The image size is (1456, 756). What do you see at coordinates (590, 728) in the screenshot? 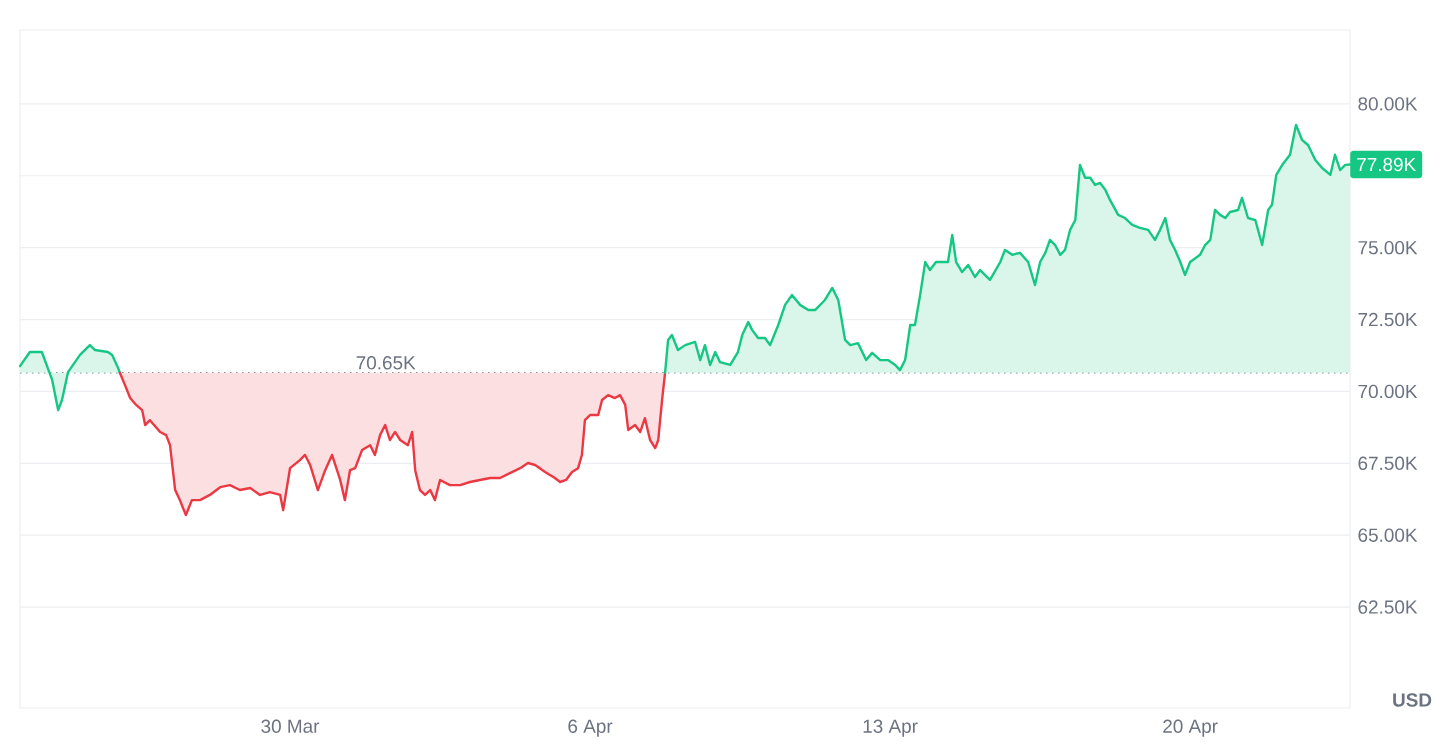
I see `x-tick-label: 6 Apr` at bounding box center [590, 728].